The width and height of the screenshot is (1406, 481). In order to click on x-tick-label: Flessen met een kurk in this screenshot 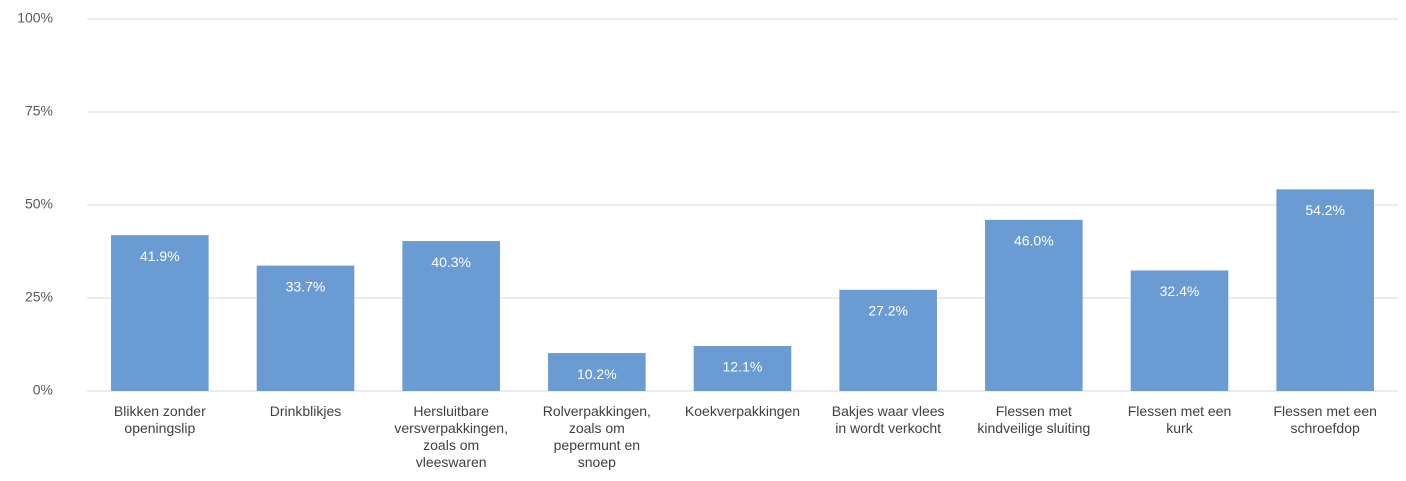, I will do `click(1179, 419)`.